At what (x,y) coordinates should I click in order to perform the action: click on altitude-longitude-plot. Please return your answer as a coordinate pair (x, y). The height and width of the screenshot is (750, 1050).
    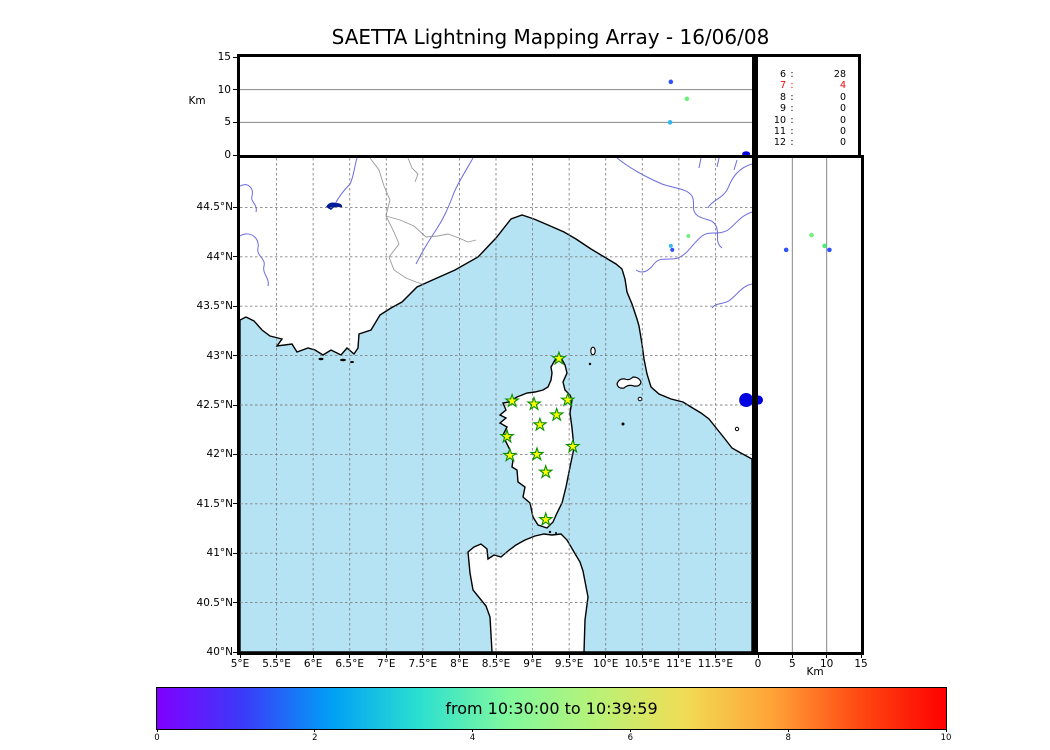
    Looking at the image, I should click on (496, 117).